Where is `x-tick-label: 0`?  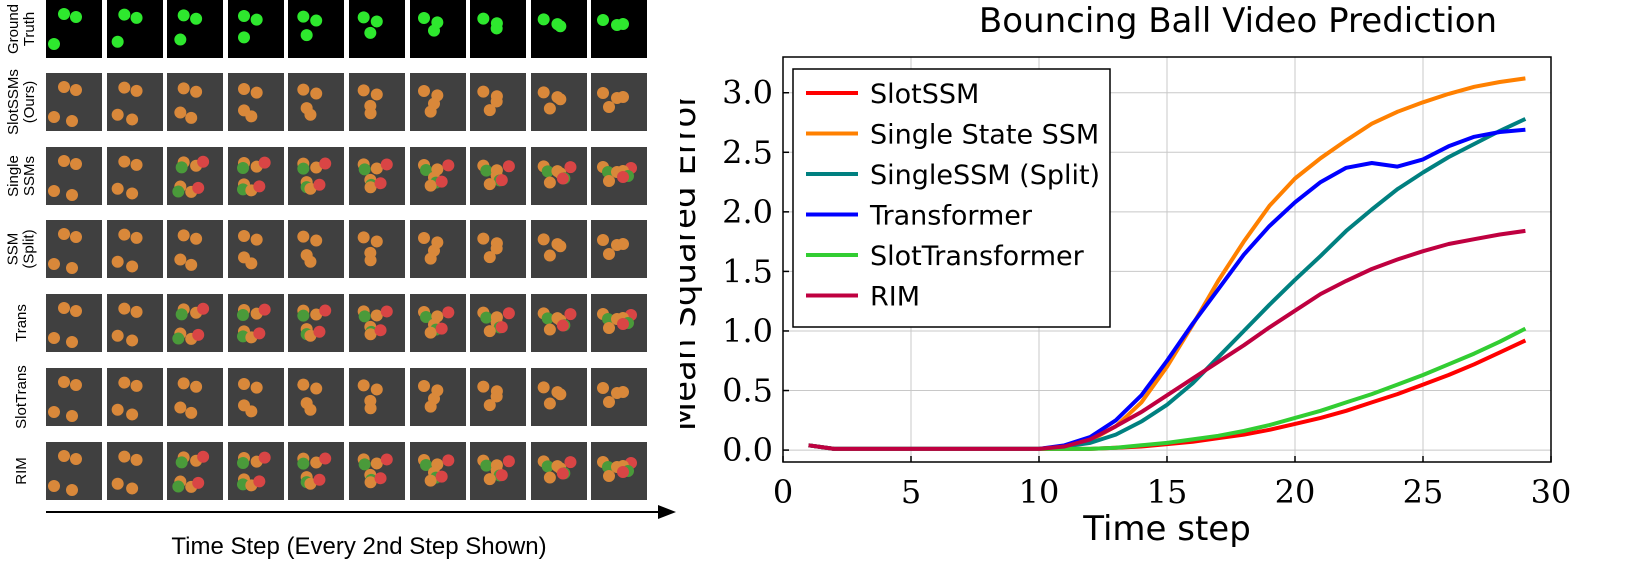
x-tick-label: 0 is located at coordinates (783, 492).